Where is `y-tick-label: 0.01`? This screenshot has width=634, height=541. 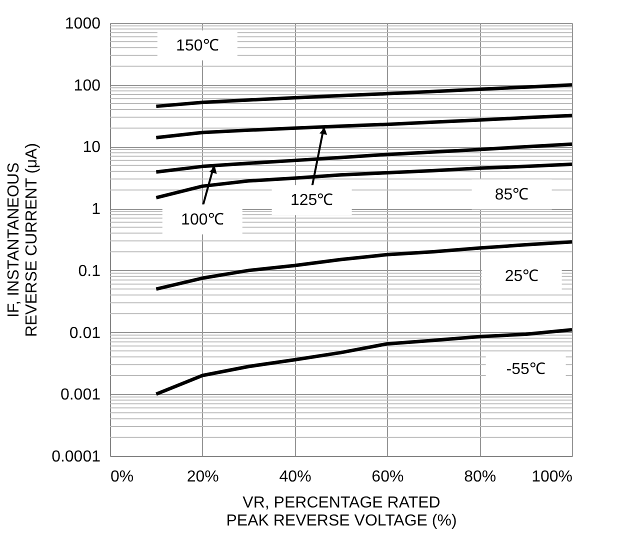
y-tick-label: 0.01 is located at coordinates (85, 333).